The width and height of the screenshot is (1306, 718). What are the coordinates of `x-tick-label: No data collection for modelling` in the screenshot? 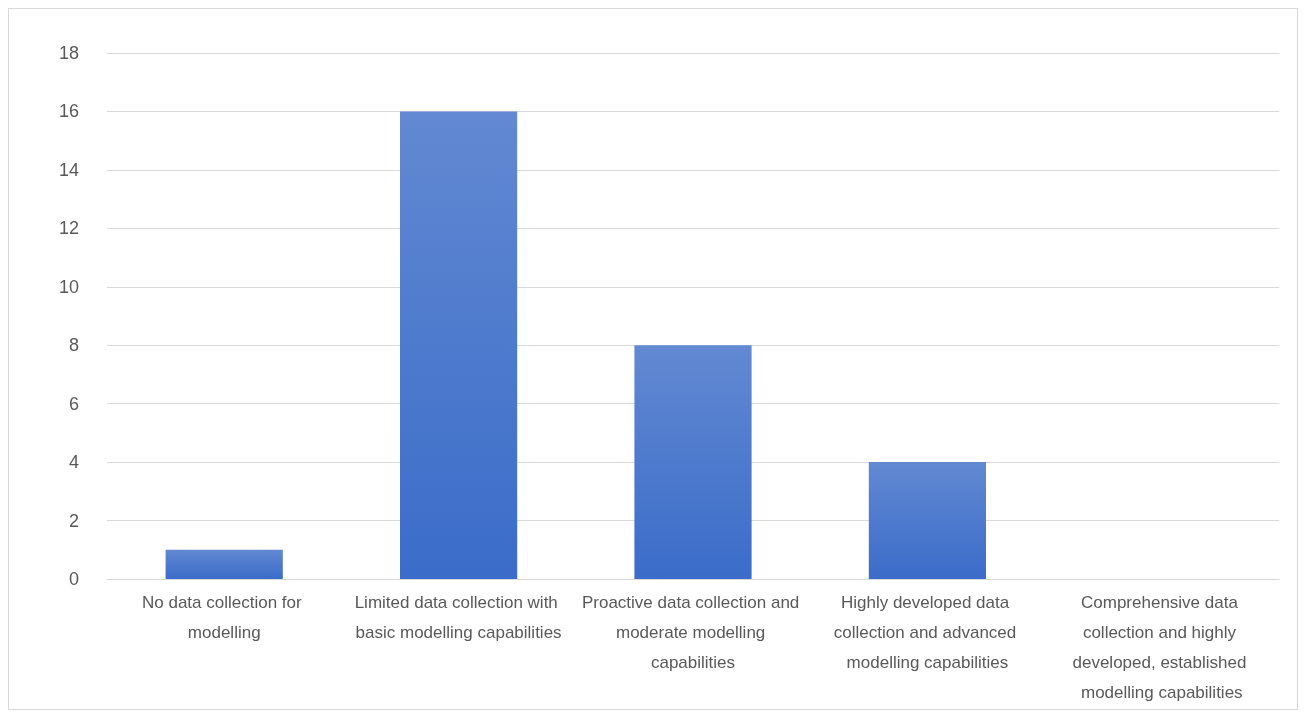 It's located at (224, 617).